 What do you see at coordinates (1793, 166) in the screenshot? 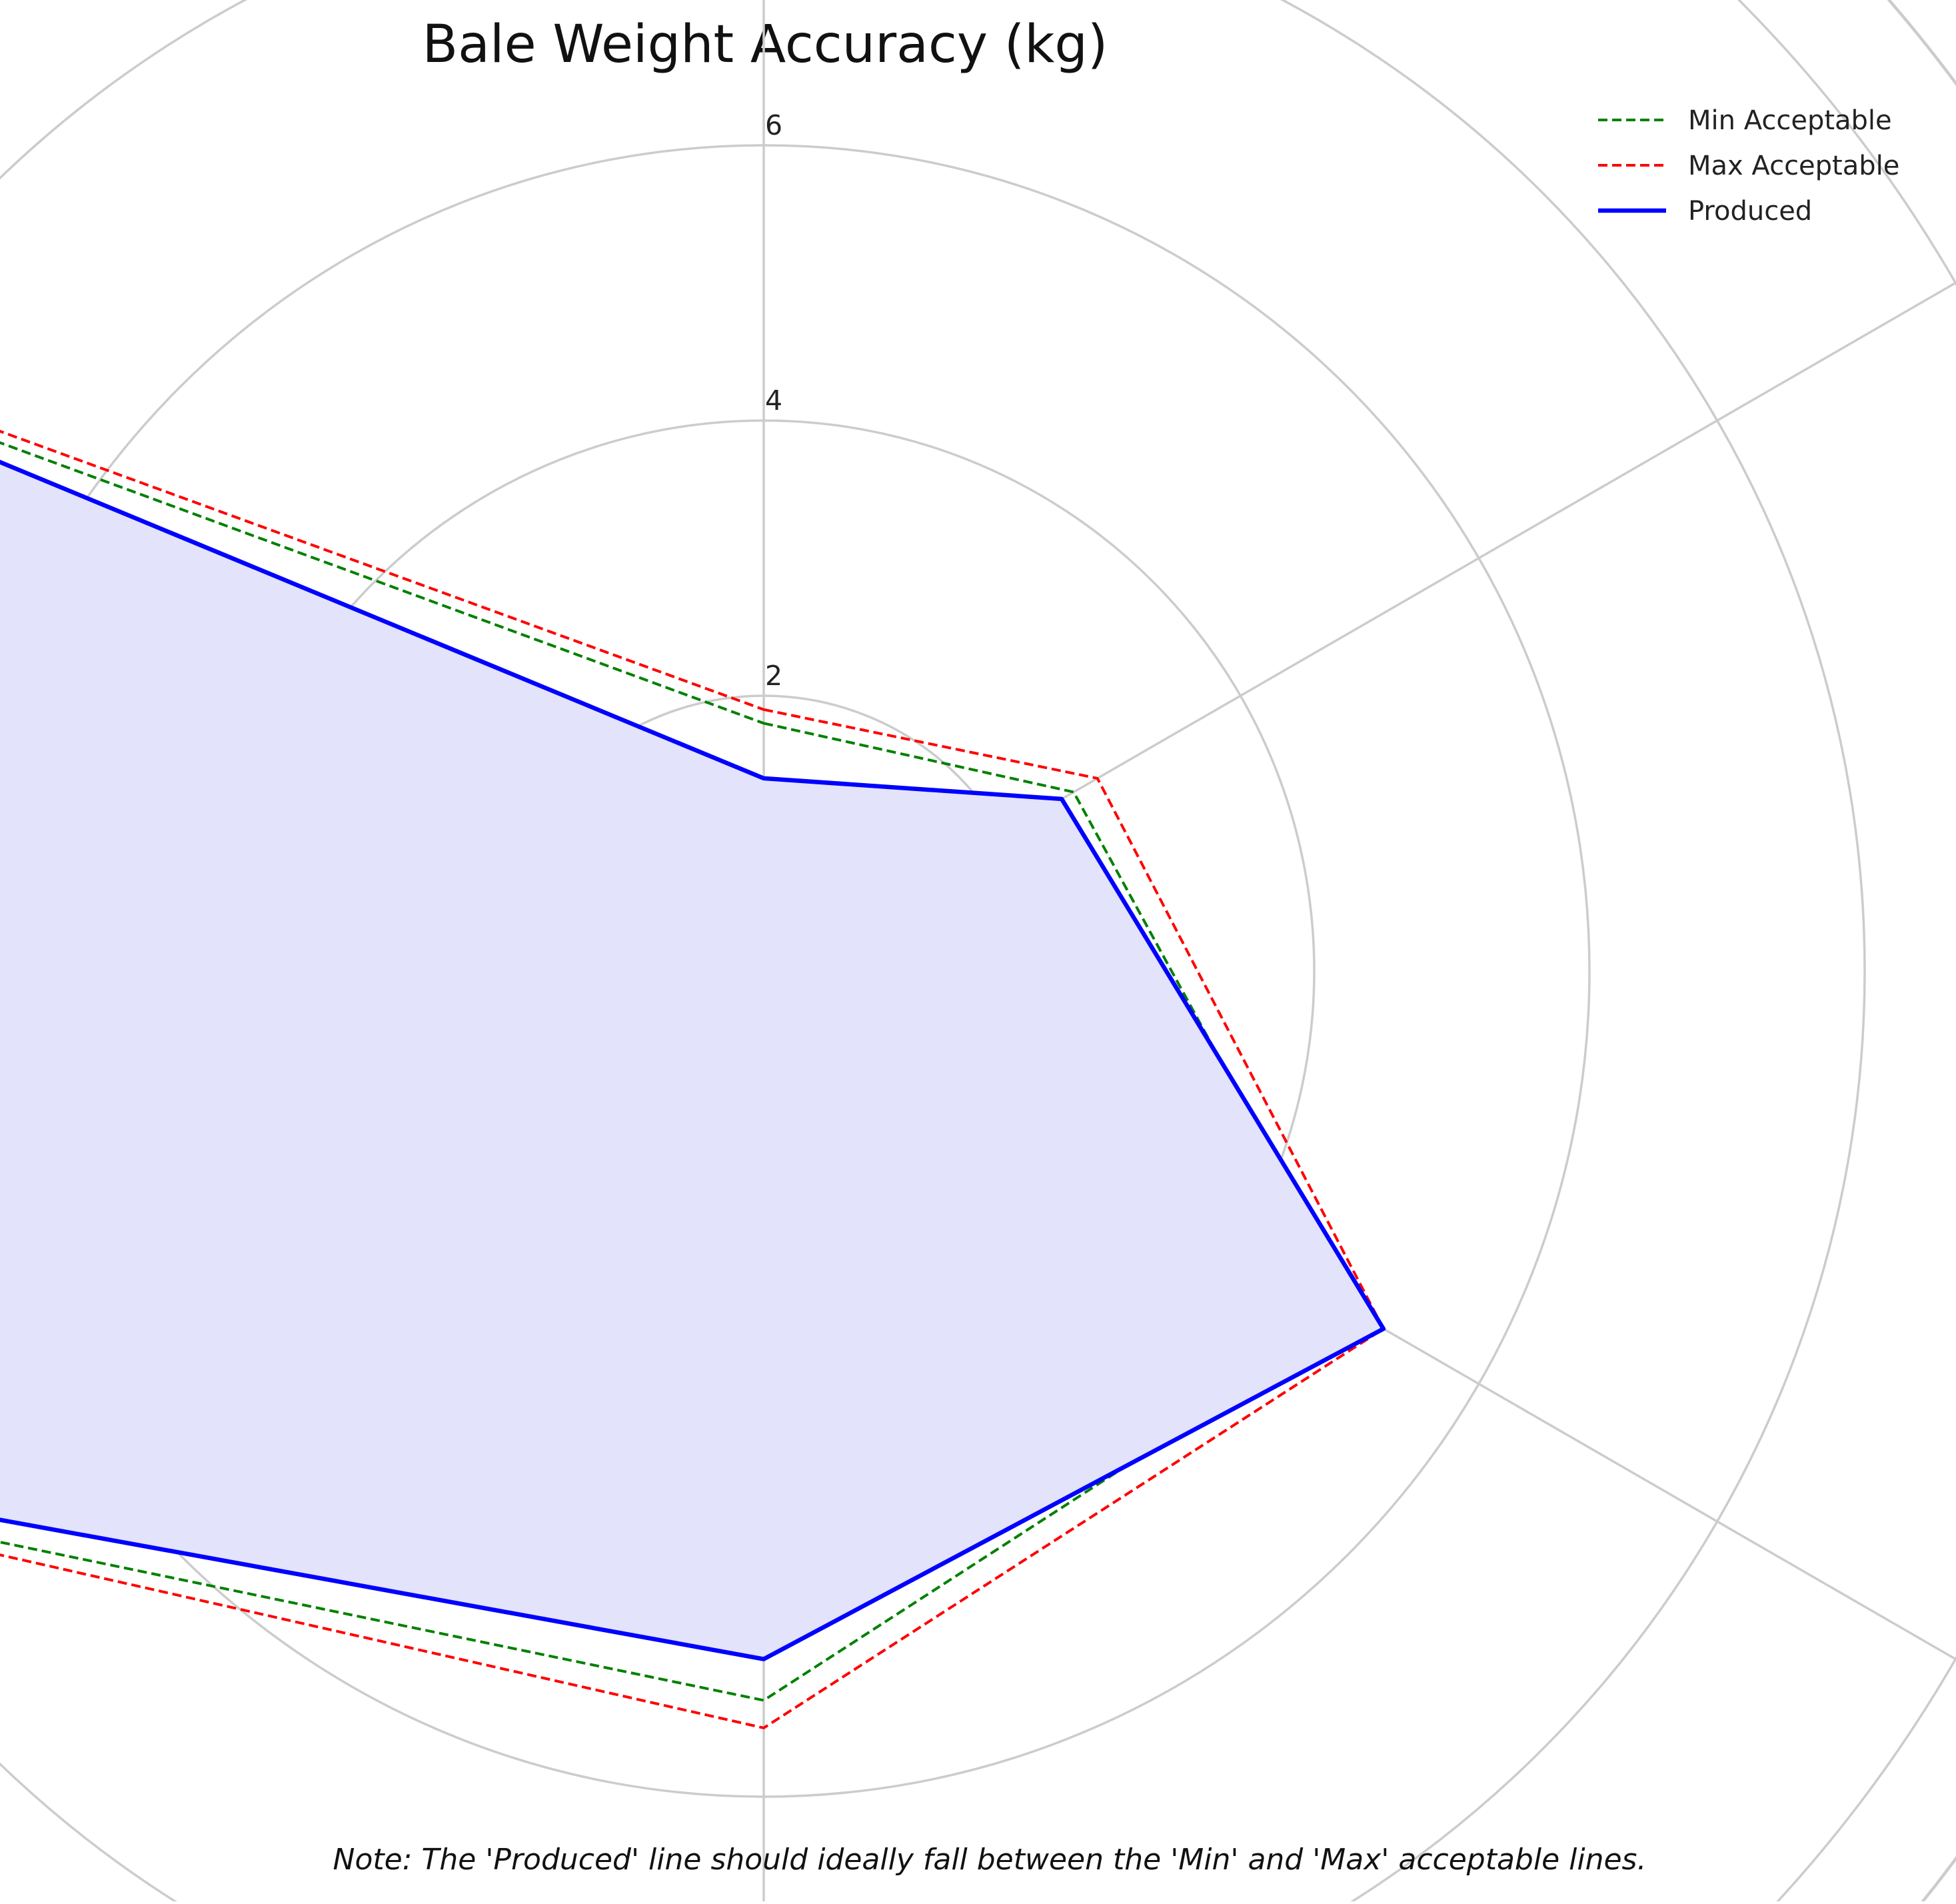
I see `legend-label: Max Acceptable` at bounding box center [1793, 166].